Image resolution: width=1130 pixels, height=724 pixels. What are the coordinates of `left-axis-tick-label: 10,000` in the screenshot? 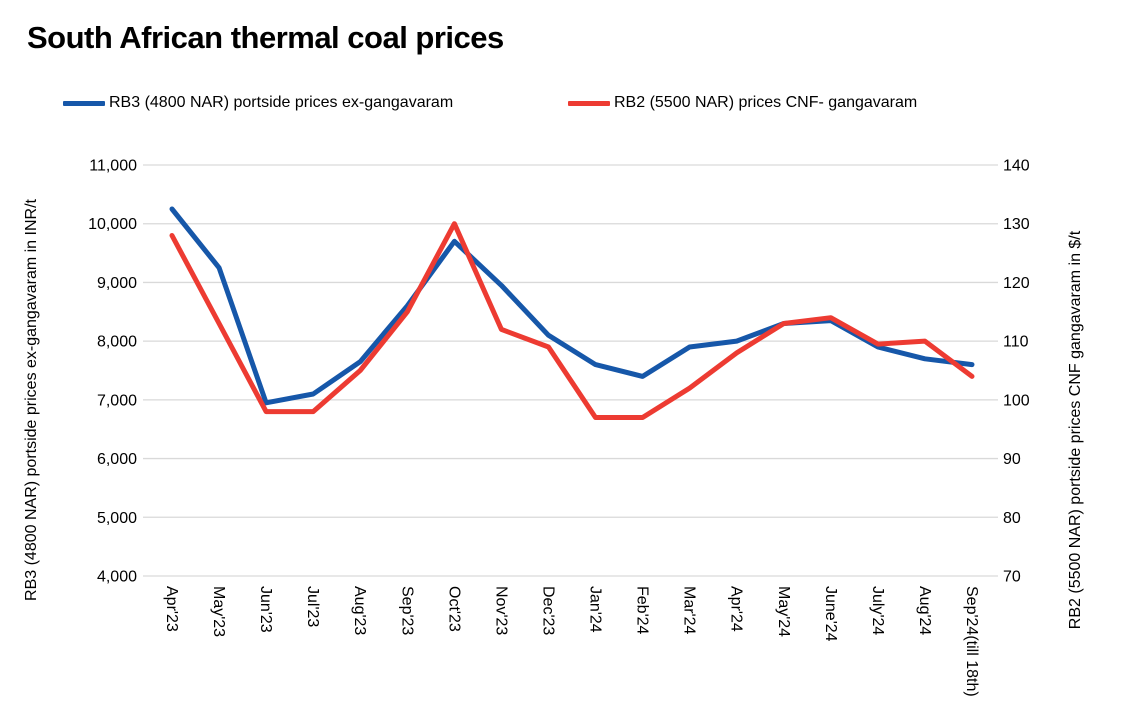 It's located at (112, 224).